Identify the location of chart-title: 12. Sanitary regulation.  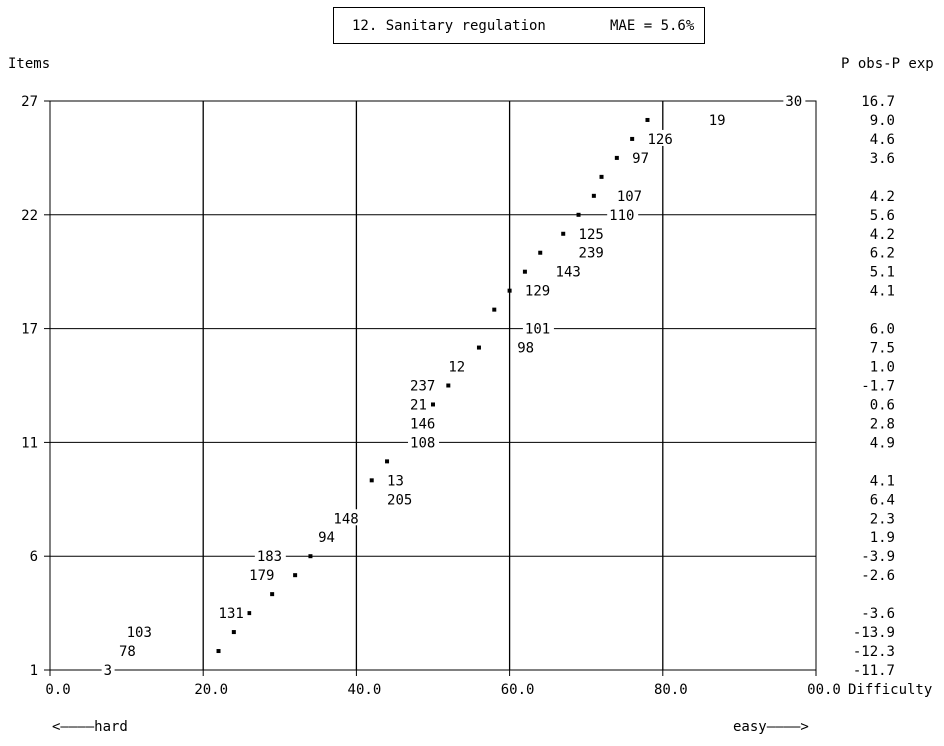
(449, 26).